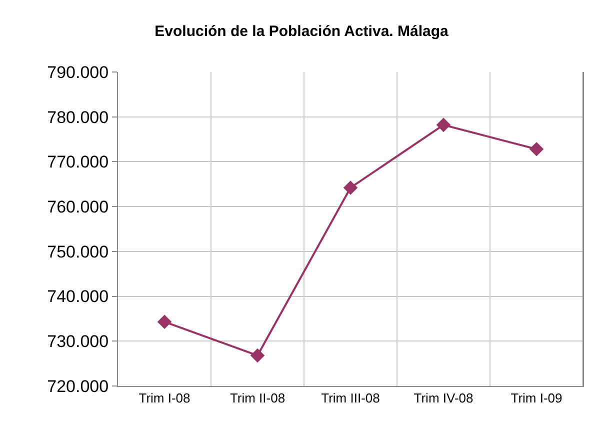  Describe the element at coordinates (78, 162) in the screenshot. I see `y-tick-label: 770.000` at that location.